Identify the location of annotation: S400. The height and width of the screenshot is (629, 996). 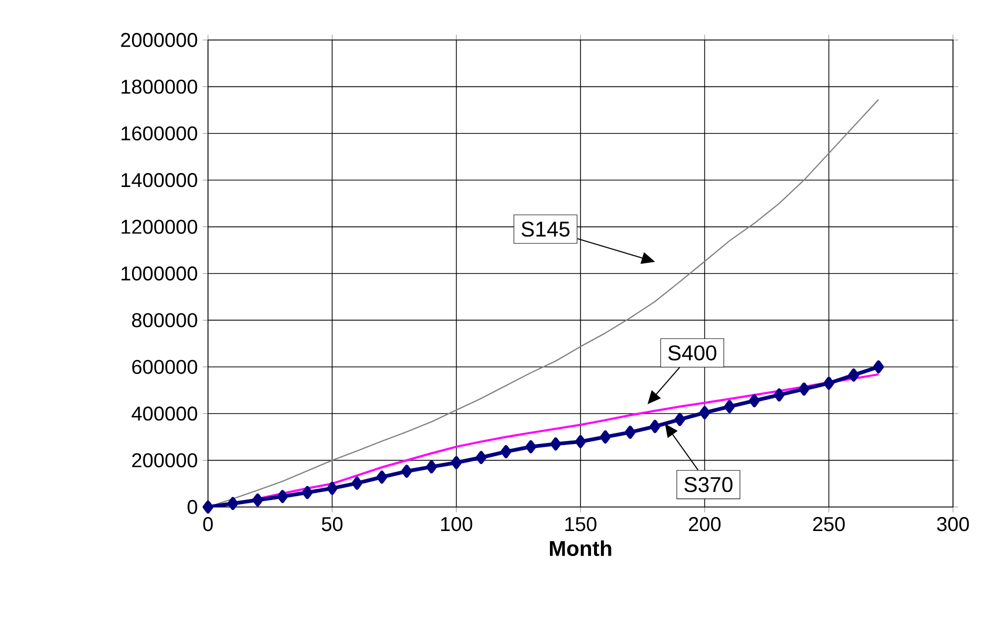
(692, 352).